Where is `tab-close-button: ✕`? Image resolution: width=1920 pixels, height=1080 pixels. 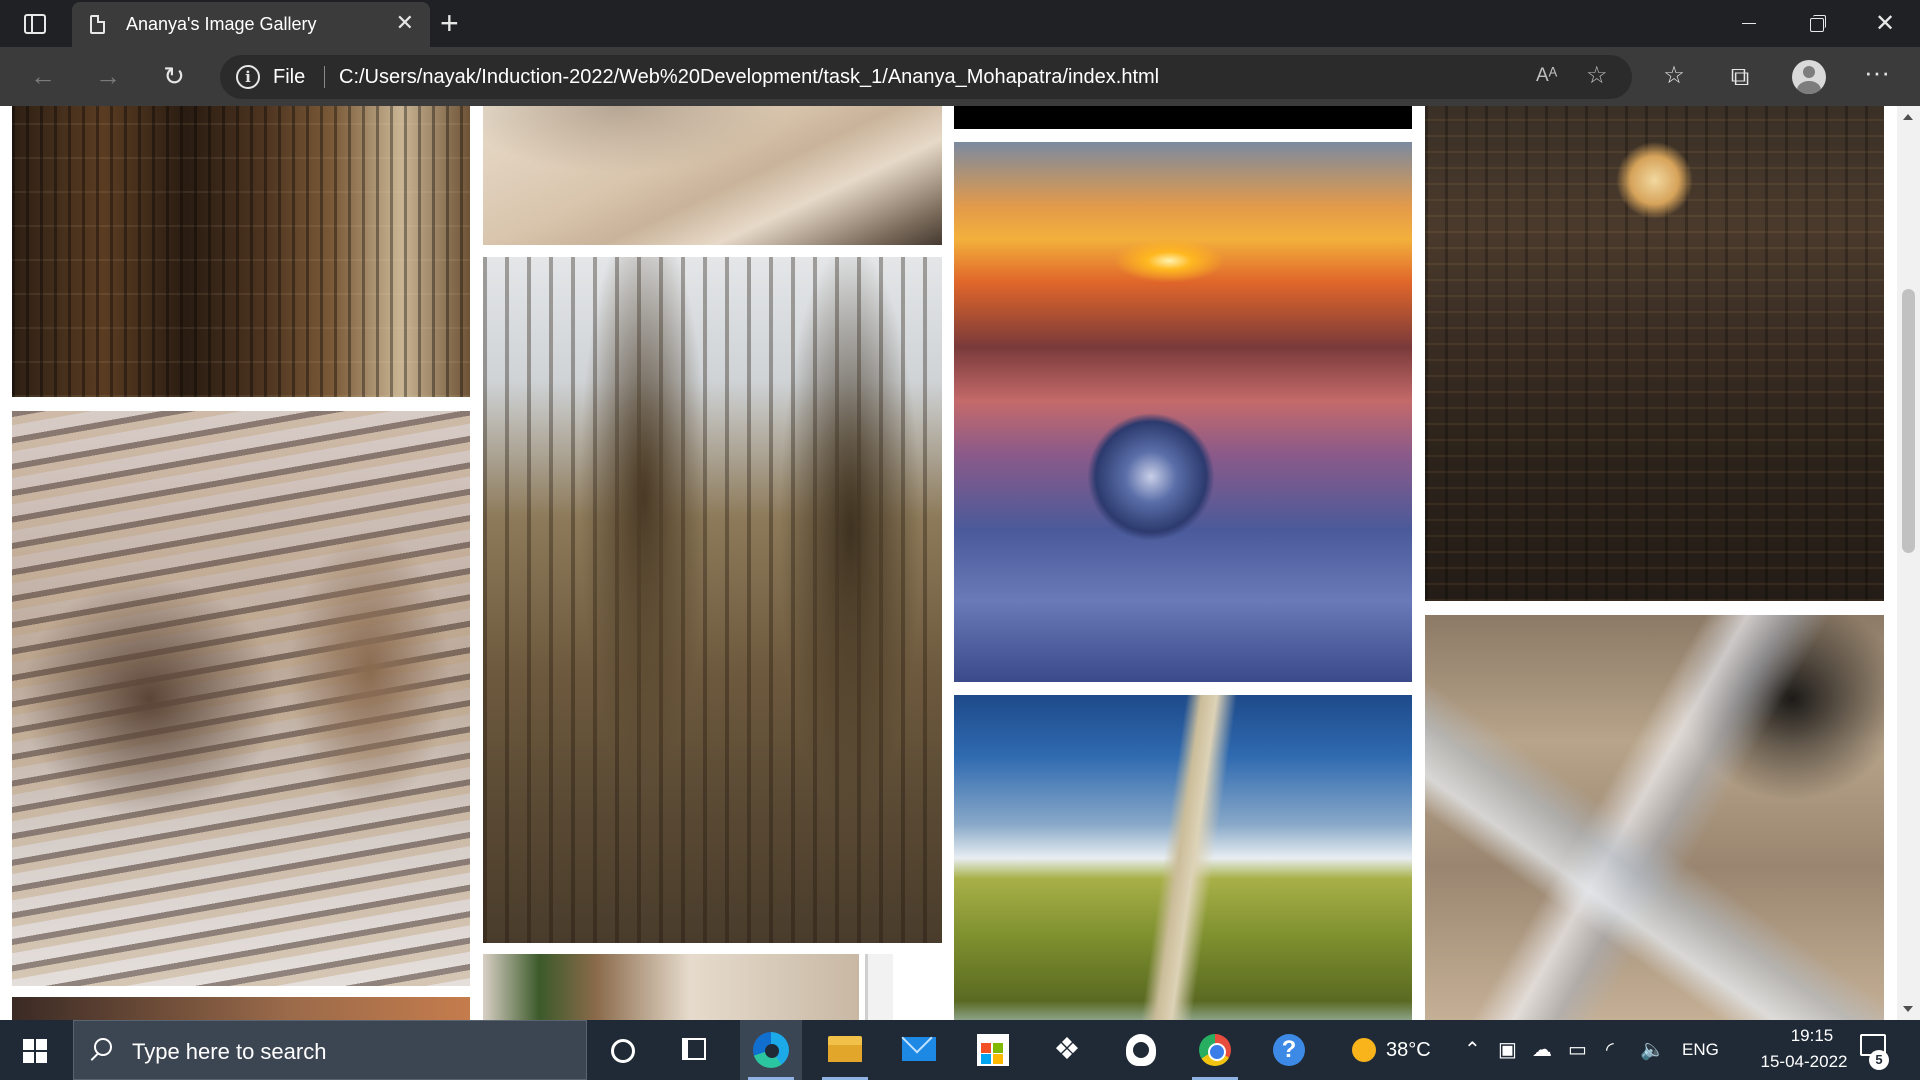 tab-close-button: ✕ is located at coordinates (404, 22).